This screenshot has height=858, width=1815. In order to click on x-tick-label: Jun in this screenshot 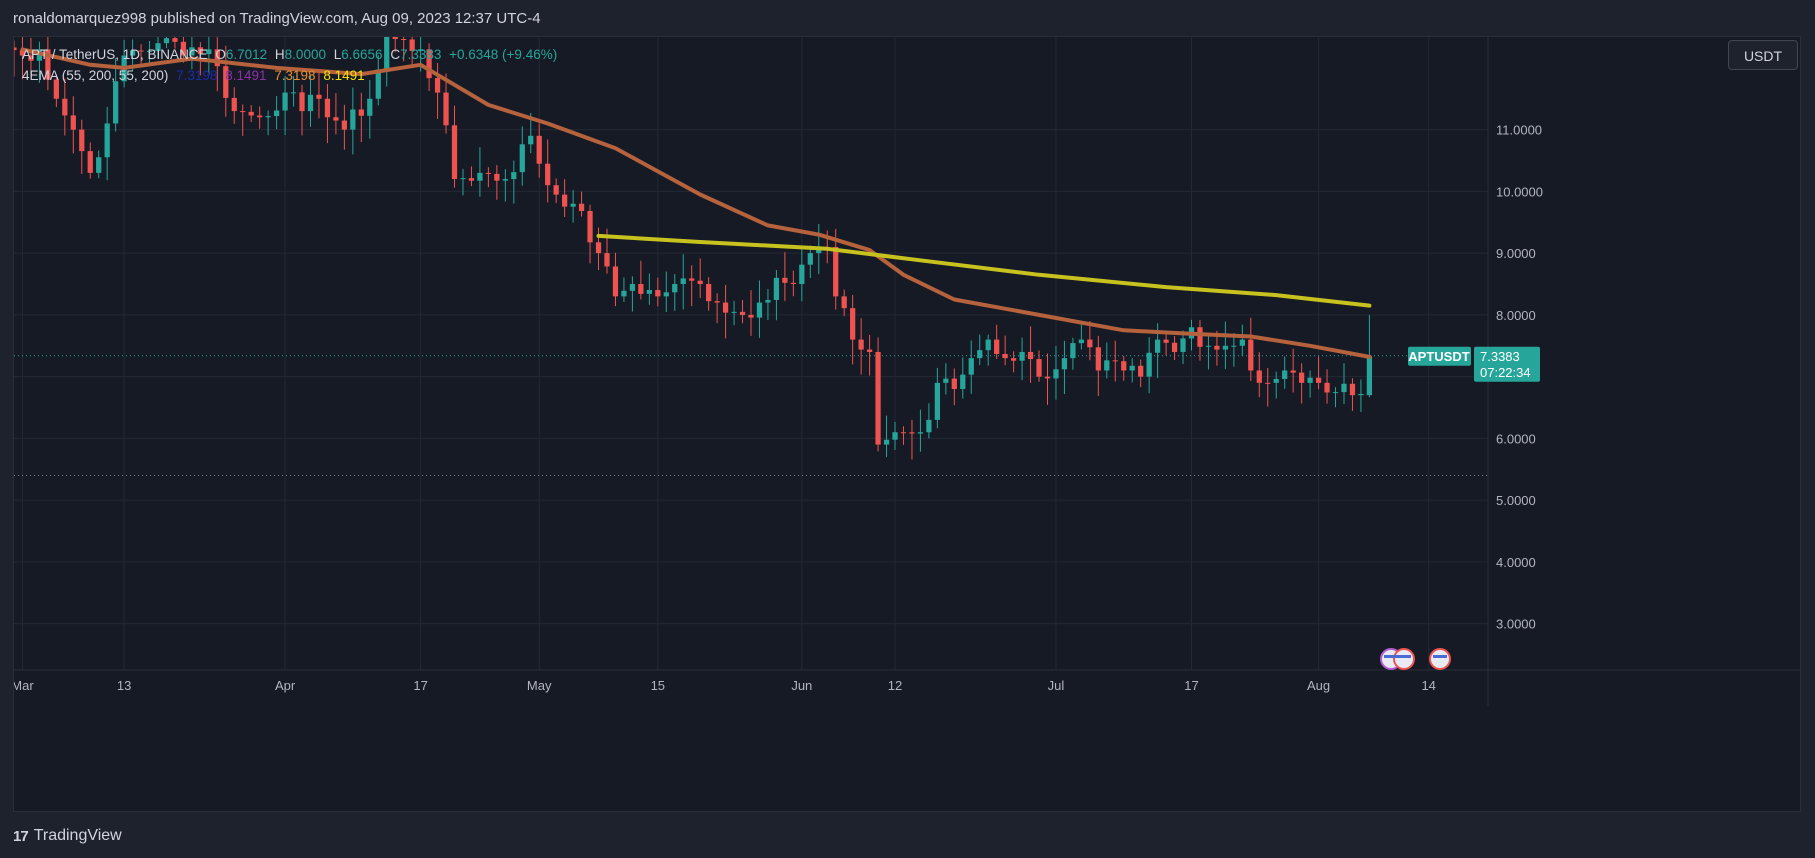, I will do `click(801, 685)`.